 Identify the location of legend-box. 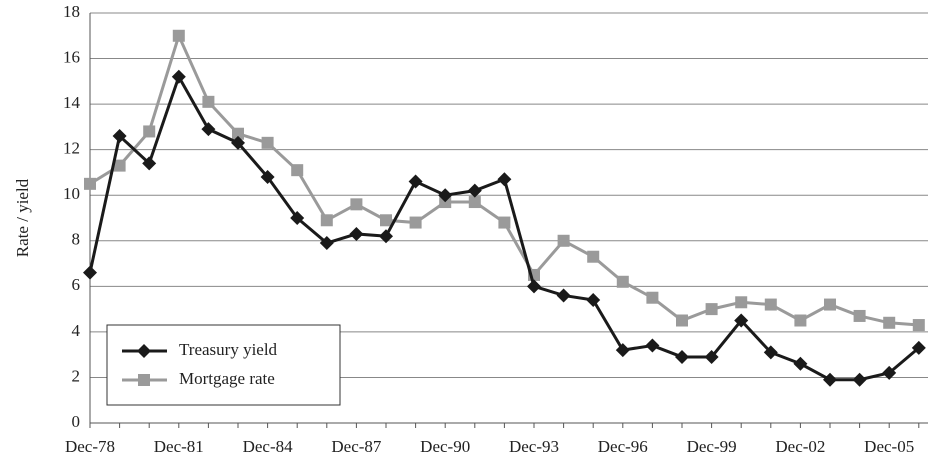
(223, 365).